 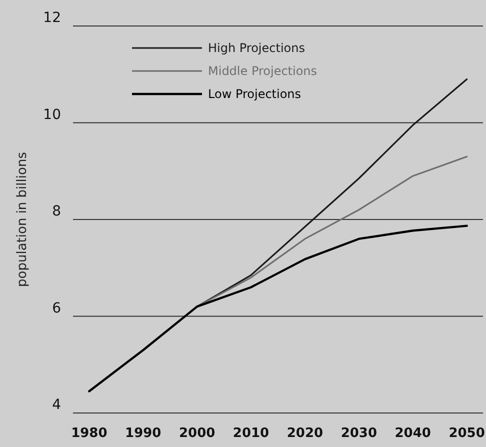 What do you see at coordinates (143, 433) in the screenshot?
I see `x-tick-label: 1990` at bounding box center [143, 433].